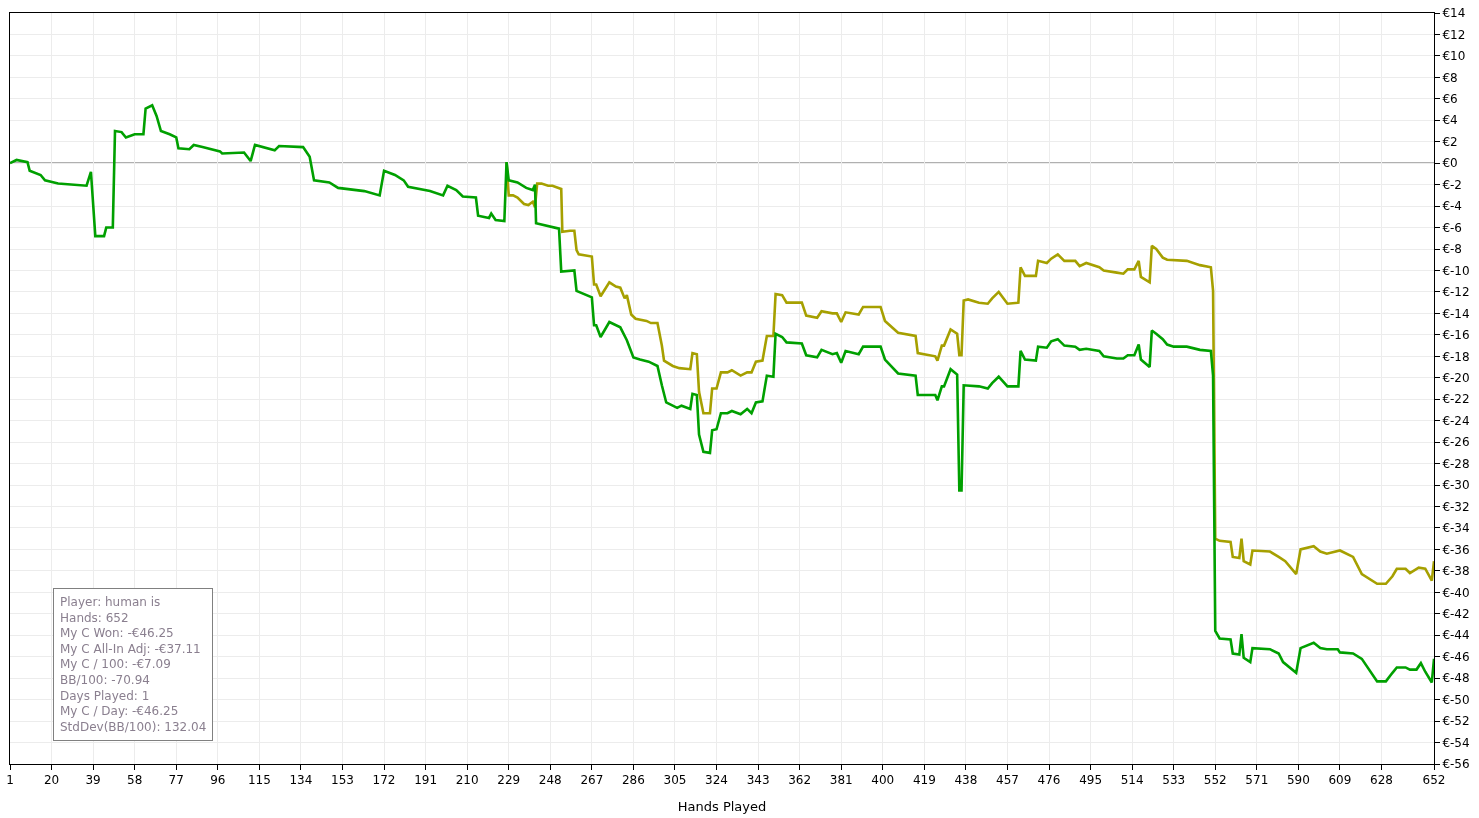 This screenshot has height=818, width=1479. What do you see at coordinates (1456, 377) in the screenshot?
I see `y-tick-label: €-20` at bounding box center [1456, 377].